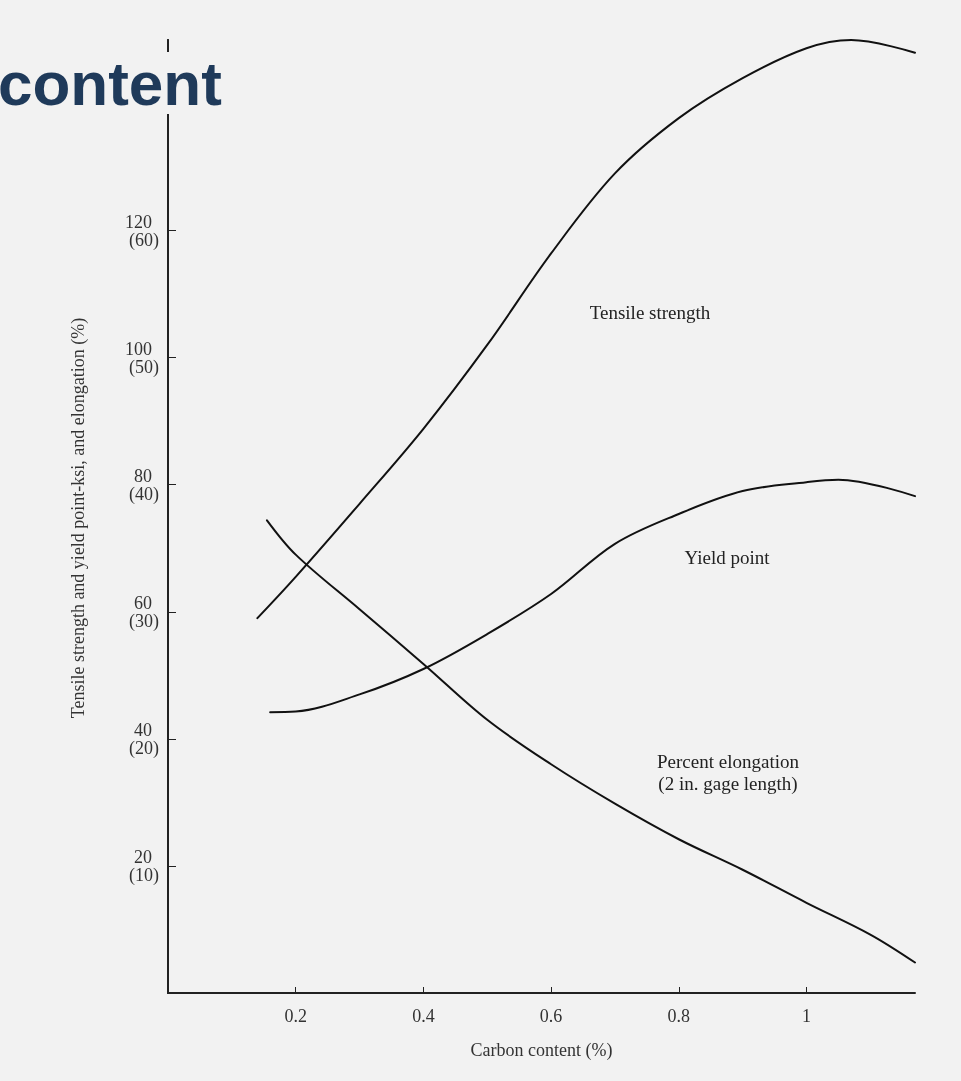 Image resolution: width=961 pixels, height=1081 pixels. What do you see at coordinates (143, 602) in the screenshot?
I see `y-tick-label: 60` at bounding box center [143, 602].